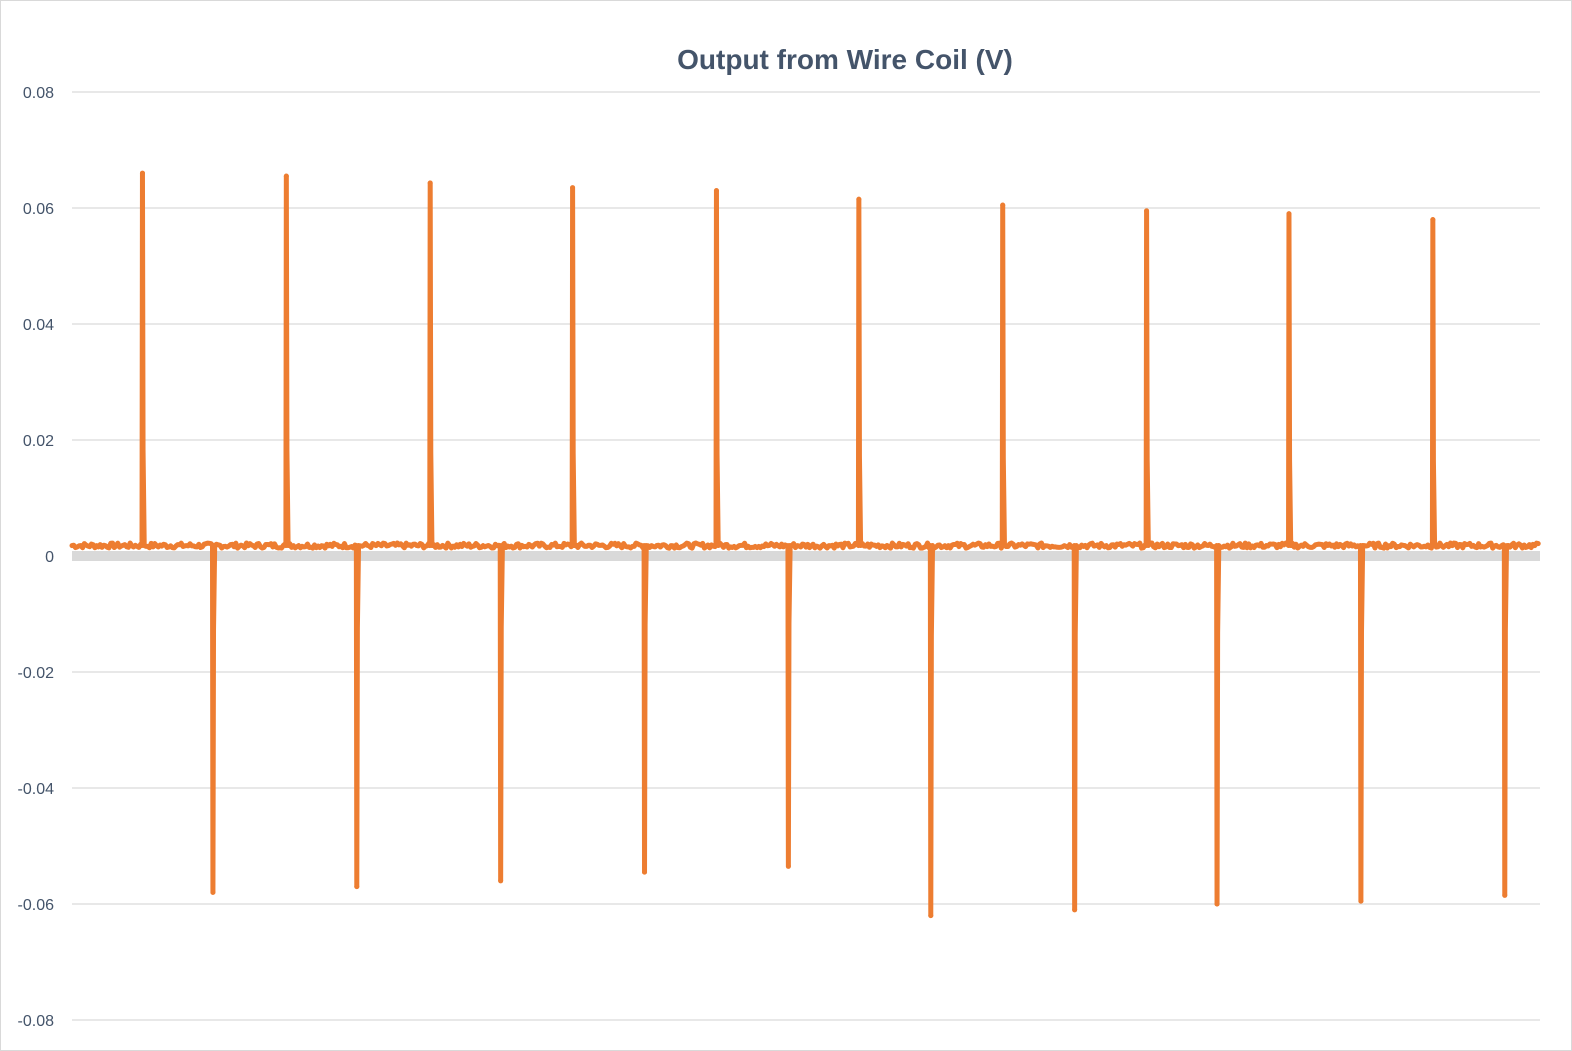  What do you see at coordinates (36, 1021) in the screenshot?
I see `y-tick-label: -0.08` at bounding box center [36, 1021].